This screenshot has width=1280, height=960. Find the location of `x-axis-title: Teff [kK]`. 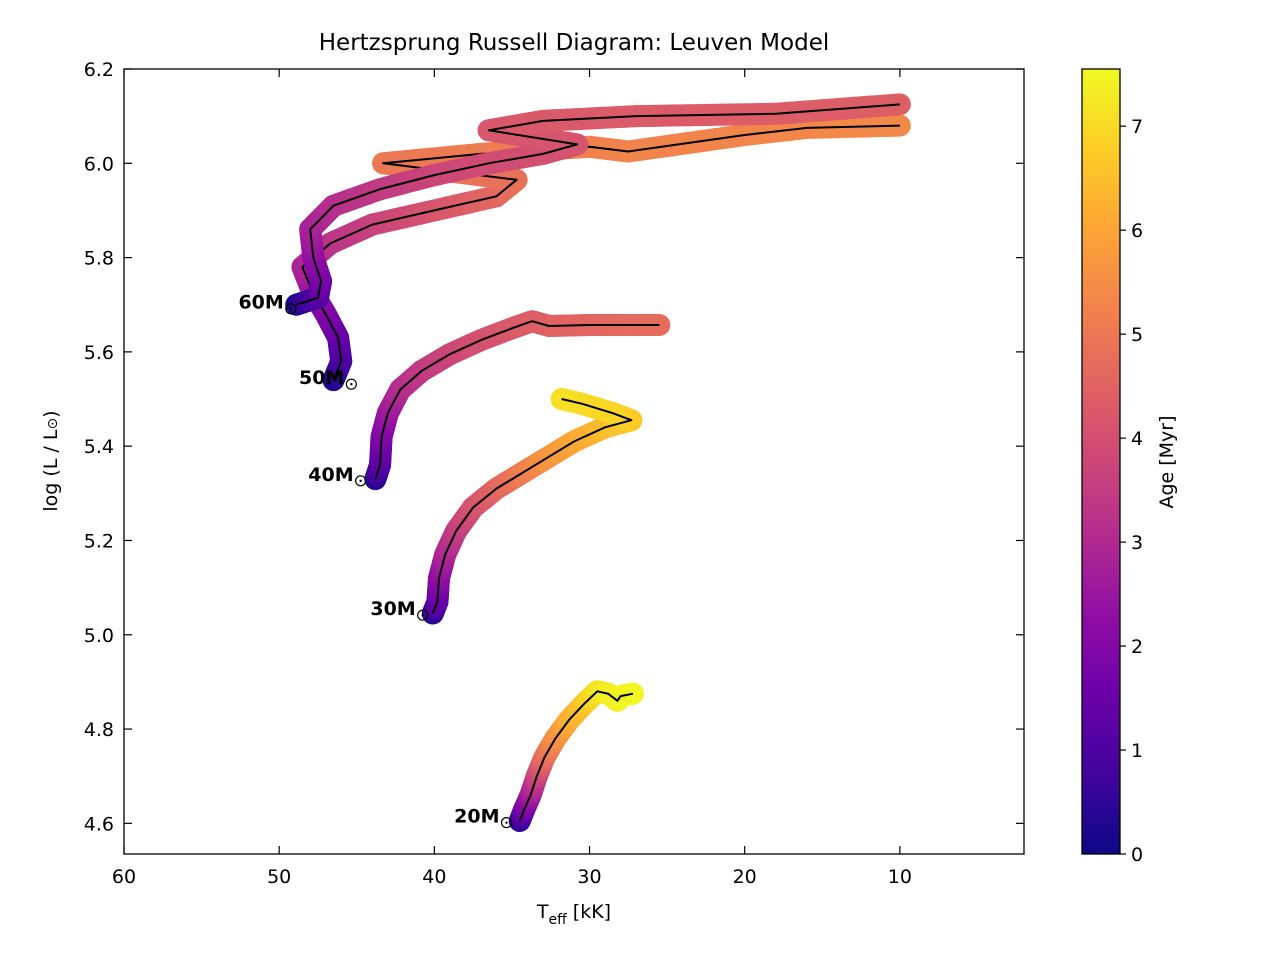

x-axis-title: Teff [kK] is located at coordinates (573, 914).